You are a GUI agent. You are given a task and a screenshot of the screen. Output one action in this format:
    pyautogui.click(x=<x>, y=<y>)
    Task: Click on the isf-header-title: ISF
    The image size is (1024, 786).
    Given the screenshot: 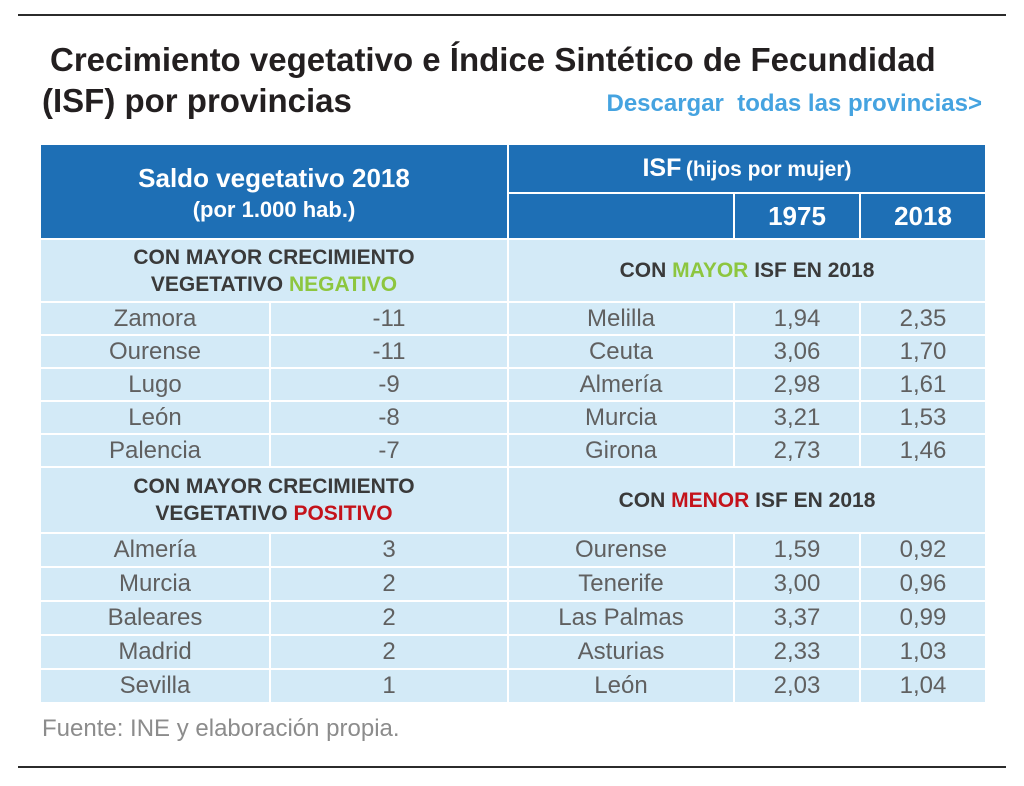 What is the action you would take?
    pyautogui.click(x=662, y=168)
    